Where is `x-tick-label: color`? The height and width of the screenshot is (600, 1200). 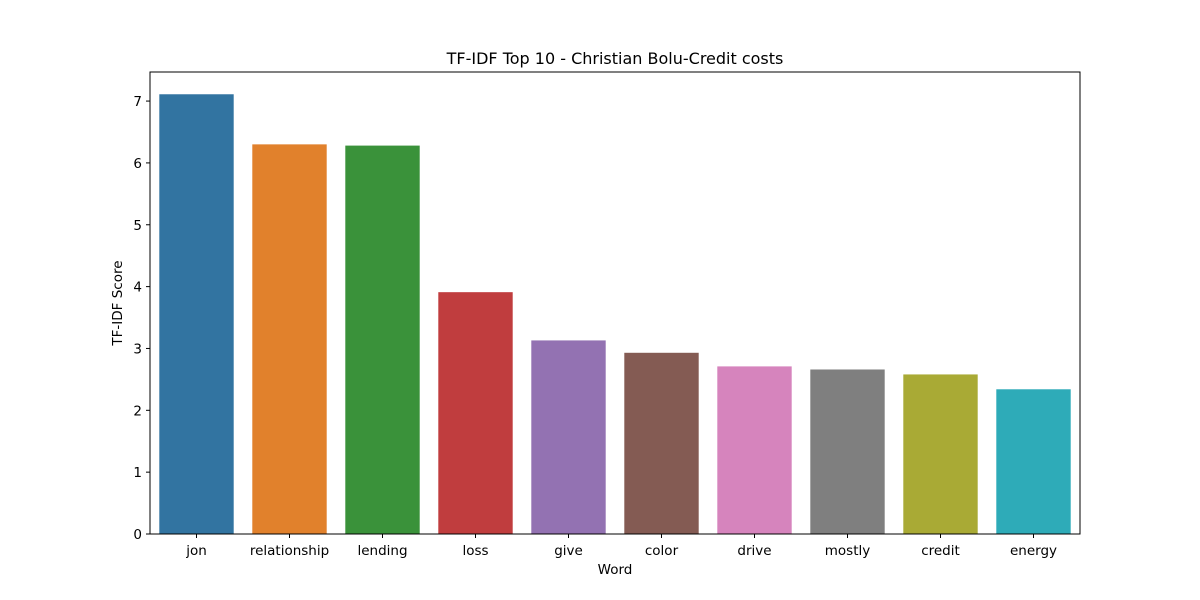
x-tick-label: color is located at coordinates (662, 551).